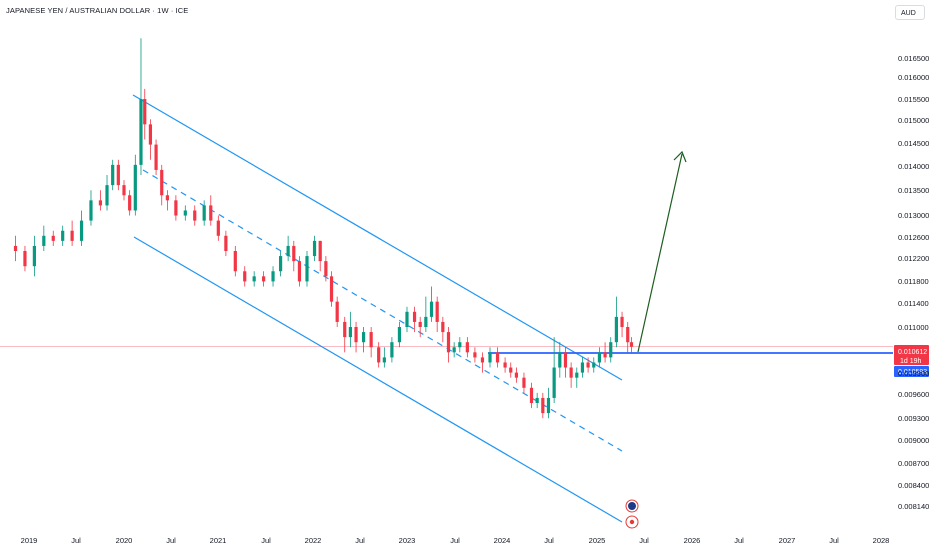 The image size is (932, 550). Describe the element at coordinates (502, 540) in the screenshot. I see `x-tick-label: 2024` at that location.